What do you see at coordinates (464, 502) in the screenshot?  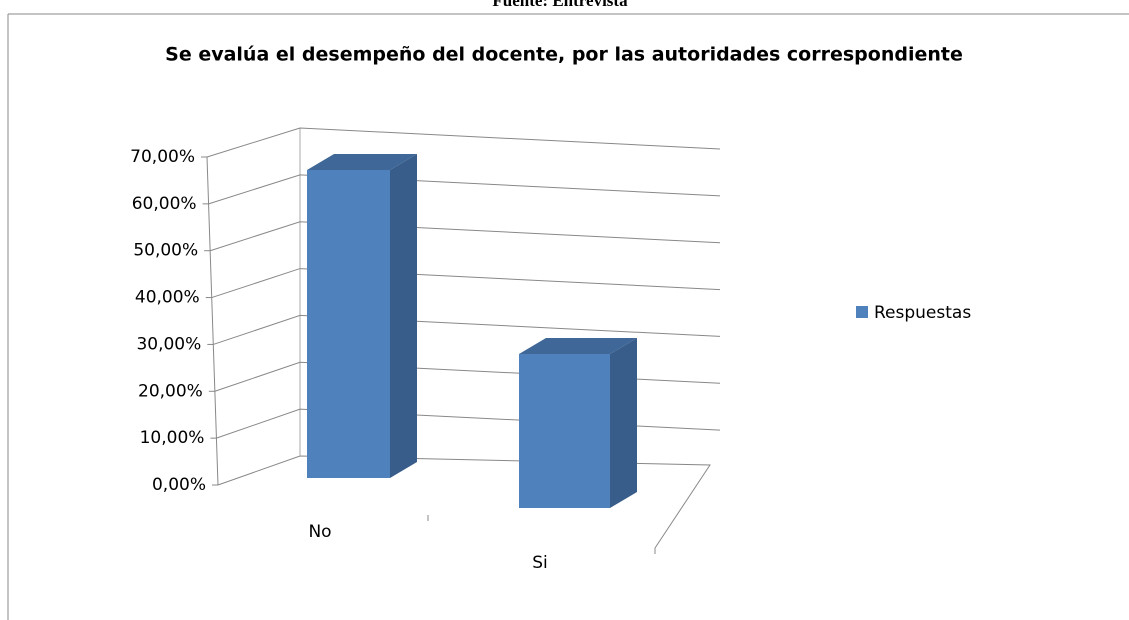 I see `floor` at bounding box center [464, 502].